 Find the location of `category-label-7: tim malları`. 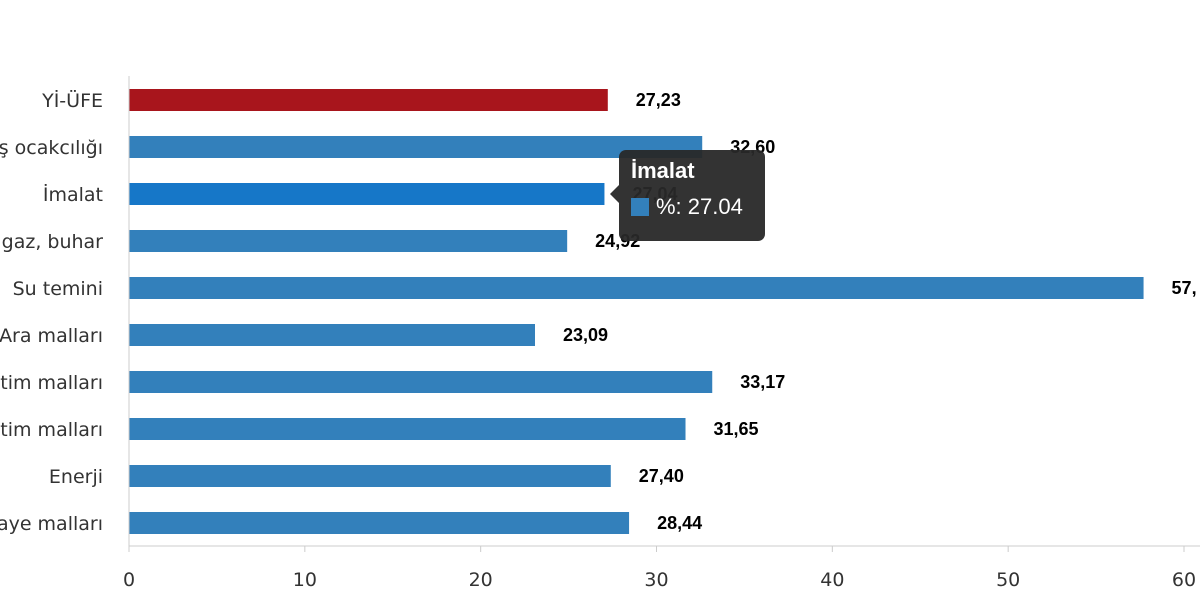

category-label-7: tim malları is located at coordinates (51, 430).